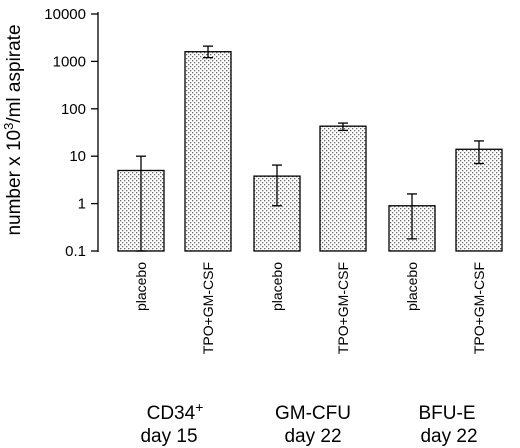 The height and width of the screenshot is (448, 520). What do you see at coordinates (175, 411) in the screenshot?
I see `svg-text: CD34+` at bounding box center [175, 411].